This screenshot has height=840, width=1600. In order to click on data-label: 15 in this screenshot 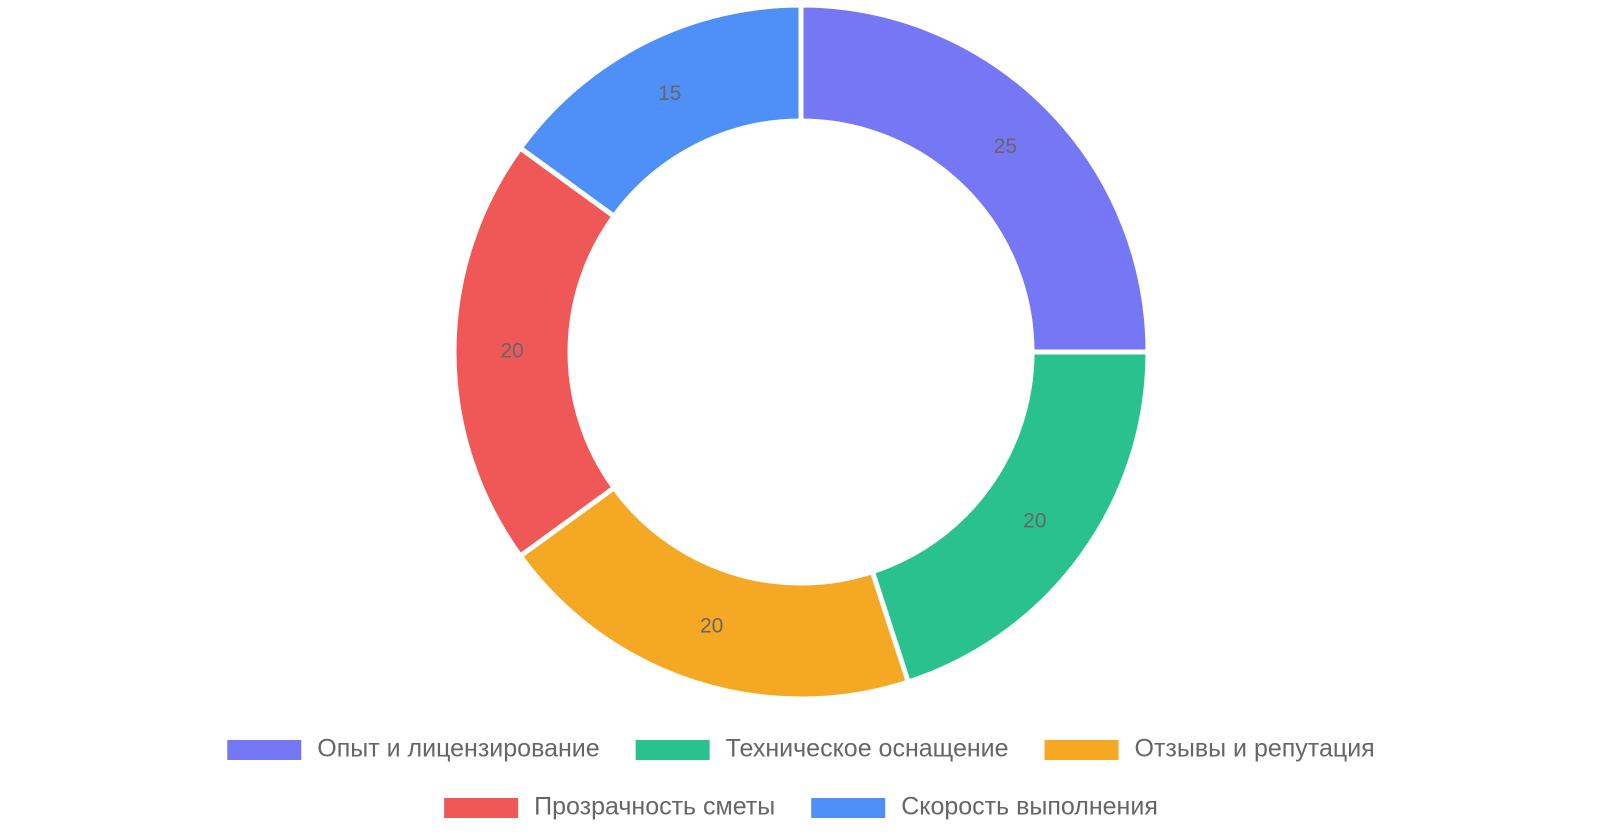, I will do `click(669, 93)`.